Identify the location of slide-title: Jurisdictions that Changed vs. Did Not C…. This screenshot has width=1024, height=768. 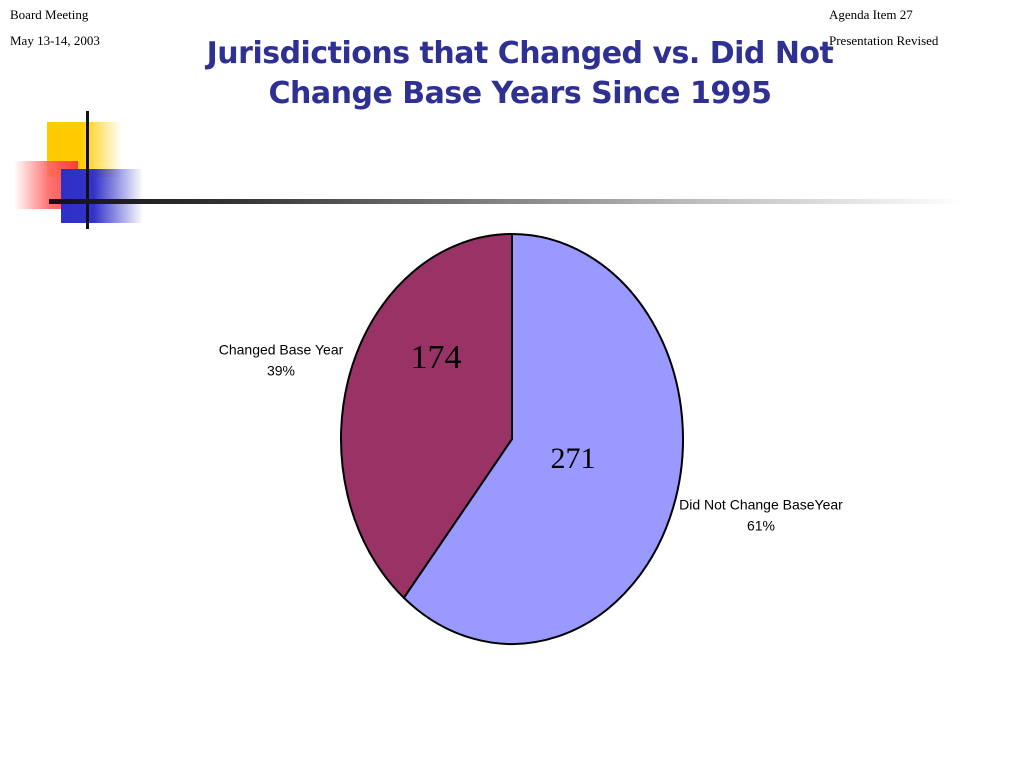
(520, 74).